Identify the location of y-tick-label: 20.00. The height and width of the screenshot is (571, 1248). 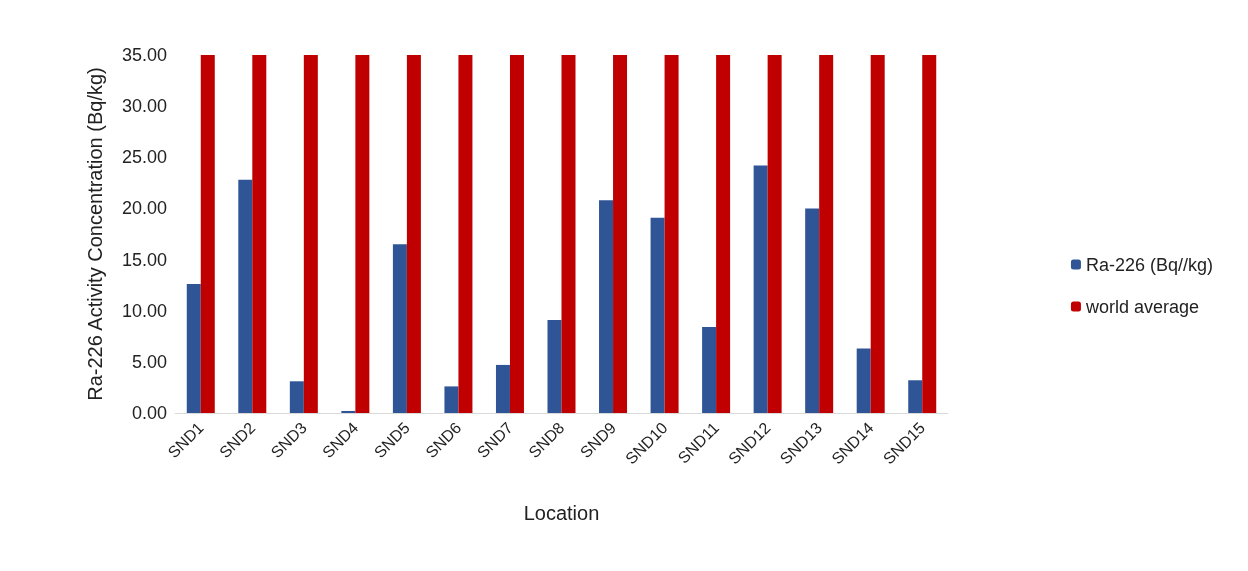
(144, 208).